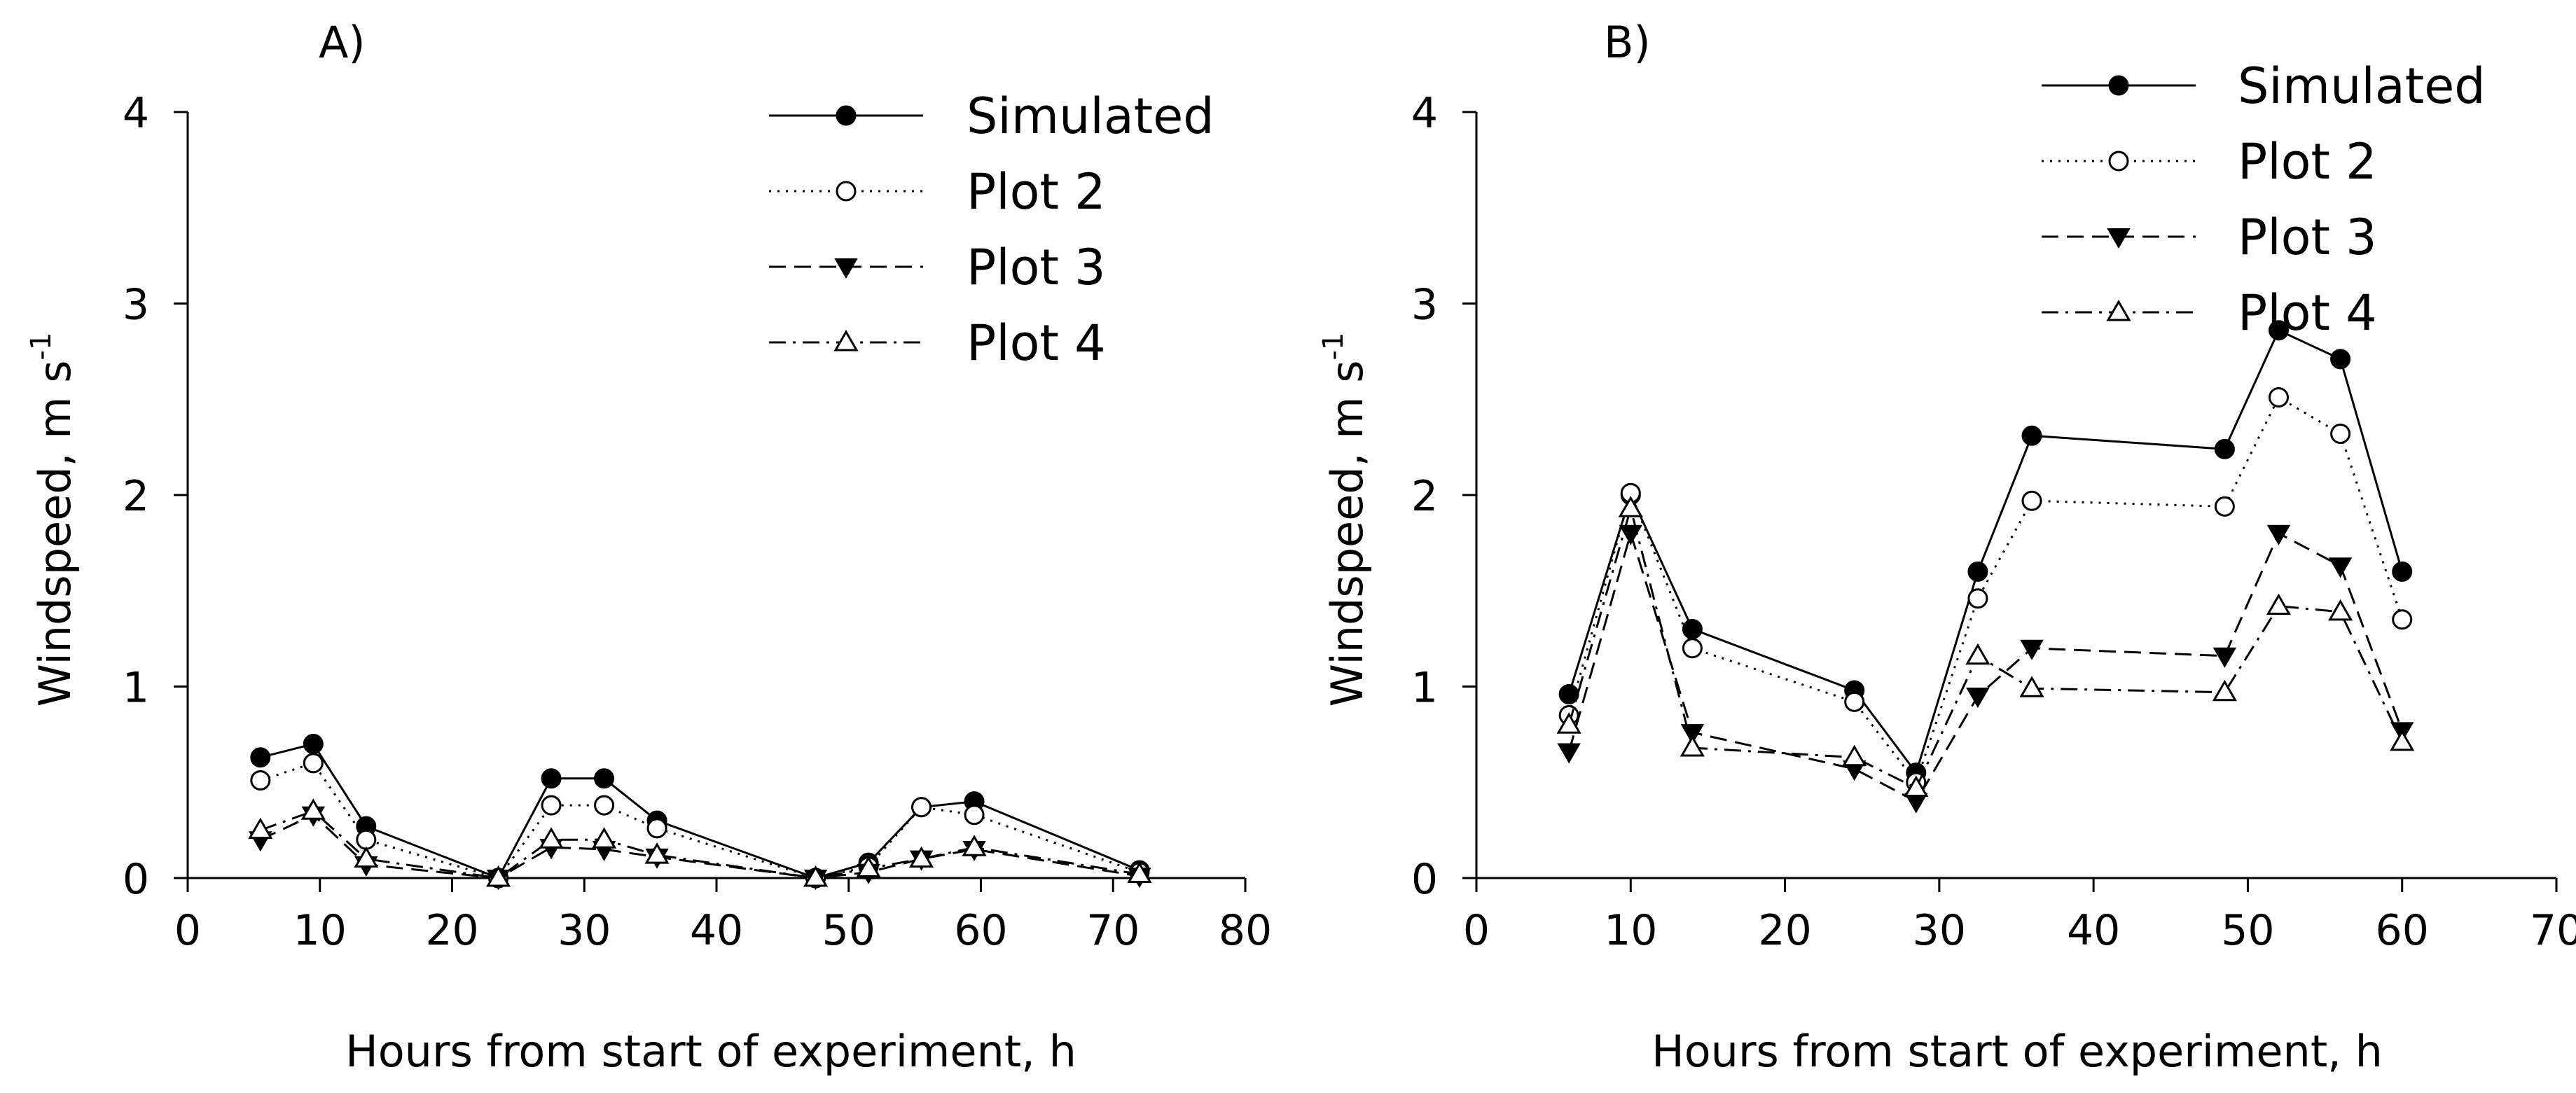  What do you see at coordinates (1036, 267) in the screenshot?
I see `legend-label-a-3: Plot 3` at bounding box center [1036, 267].